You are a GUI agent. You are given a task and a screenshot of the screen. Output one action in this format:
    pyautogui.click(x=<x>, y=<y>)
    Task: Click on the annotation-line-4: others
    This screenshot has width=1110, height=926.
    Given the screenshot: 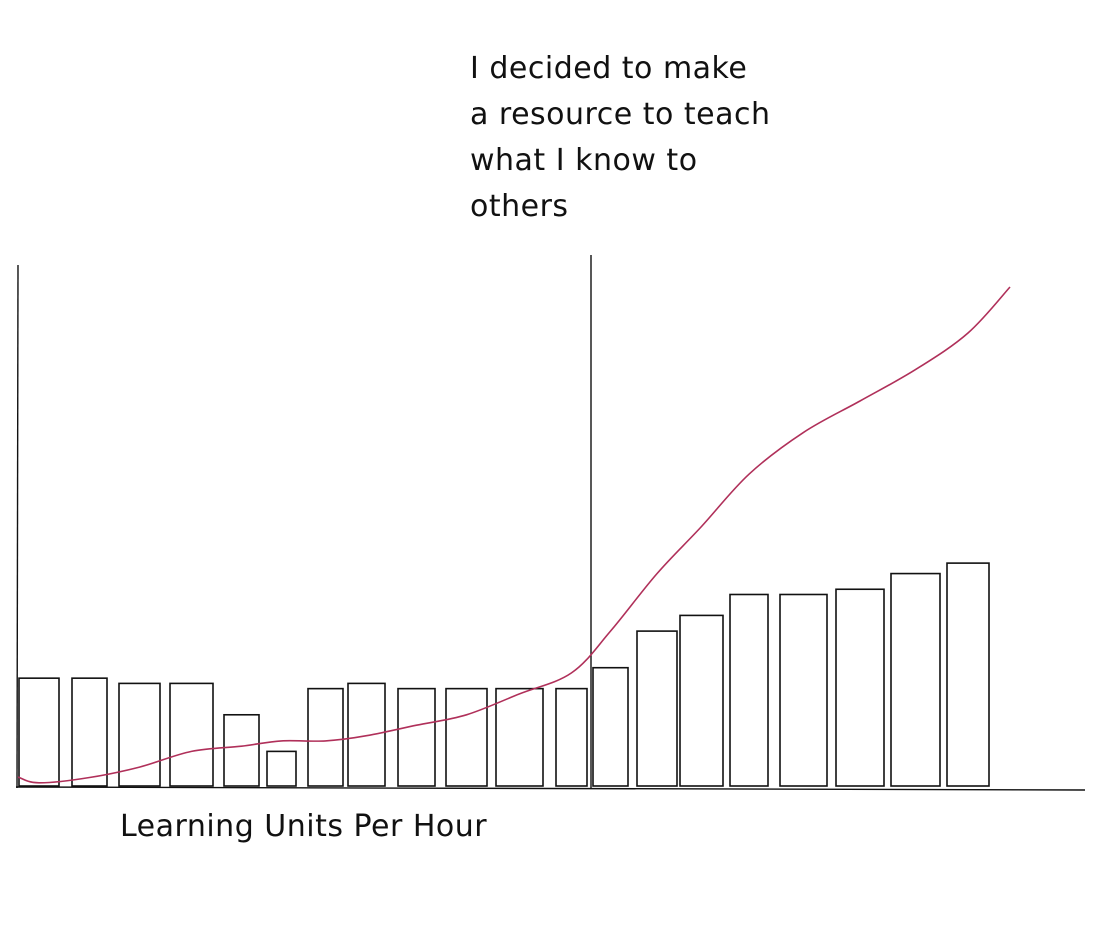 What is the action you would take?
    pyautogui.click(x=519, y=206)
    